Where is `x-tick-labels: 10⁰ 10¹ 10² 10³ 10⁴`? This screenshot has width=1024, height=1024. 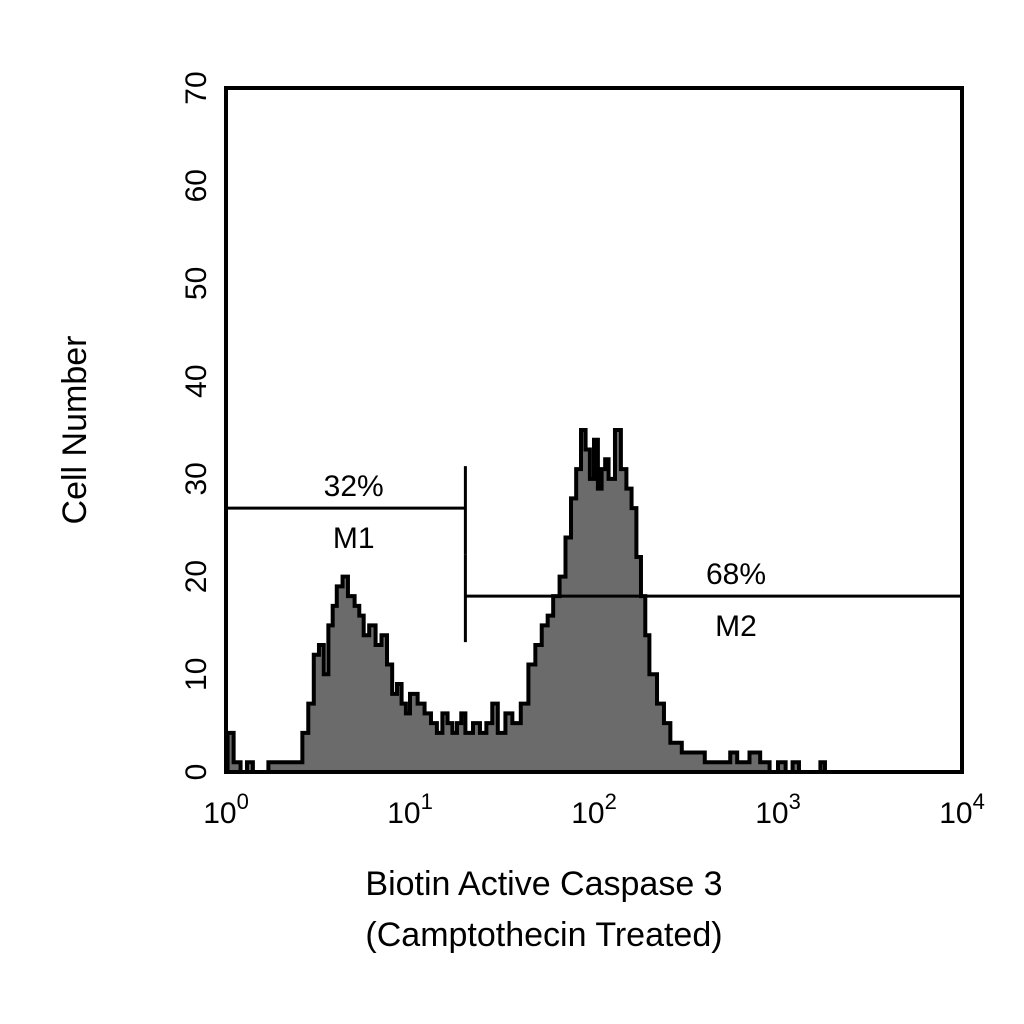
x-tick-labels: 10⁰ 10¹ 10² 10³ 10⁴ is located at coordinates (594, 809).